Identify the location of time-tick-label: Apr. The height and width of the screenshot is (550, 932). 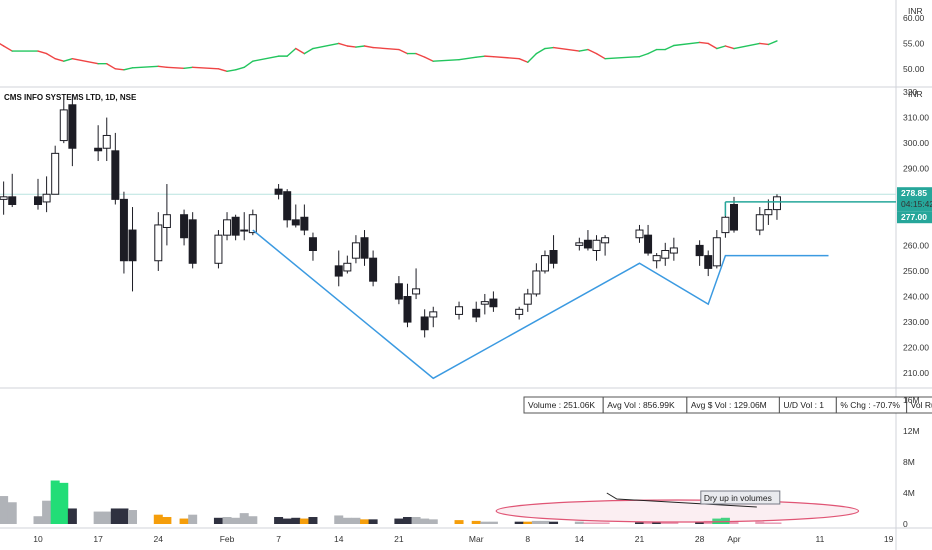
(733, 539).